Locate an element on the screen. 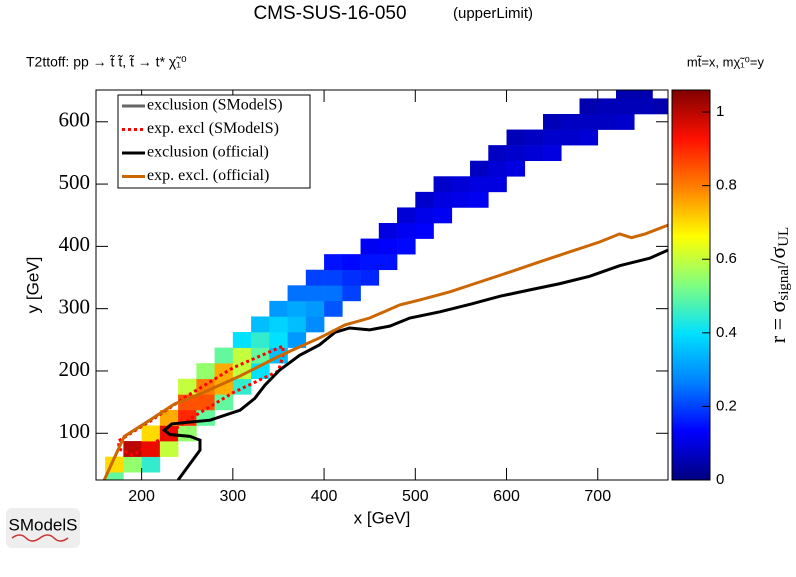 The height and width of the screenshot is (577, 796). z-tick-label: 1 is located at coordinates (720, 111).